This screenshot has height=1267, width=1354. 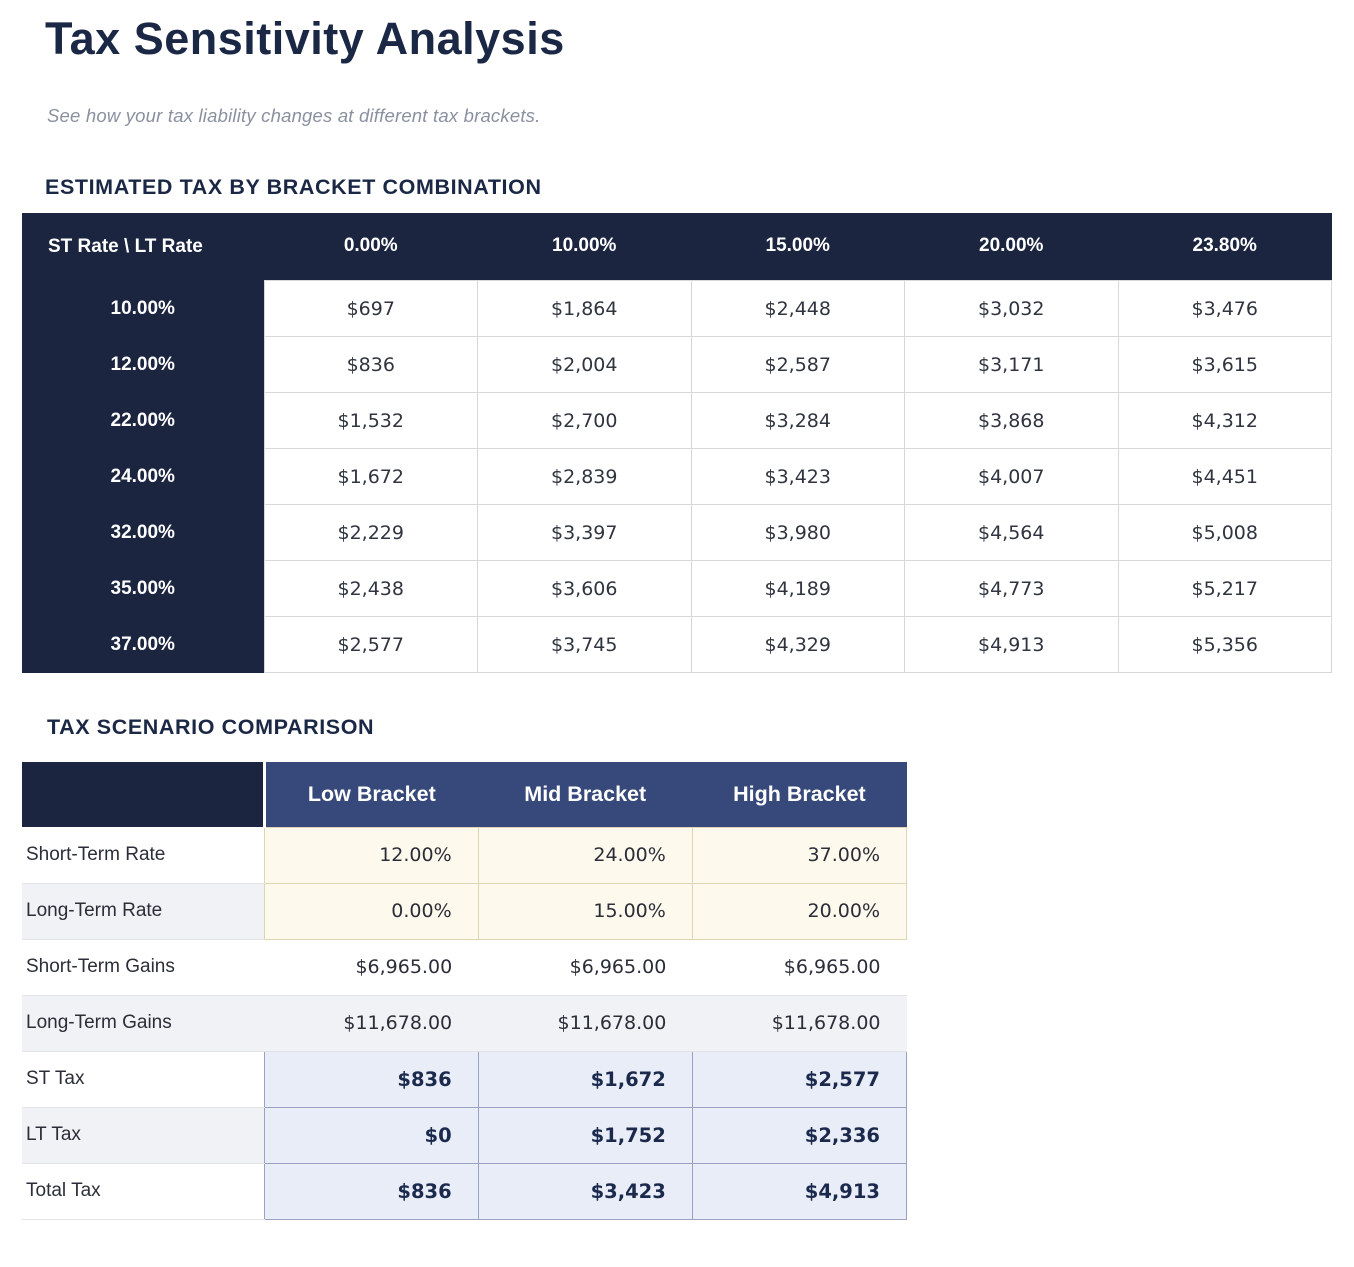 I want to click on scenario-row-label: LT Tax, so click(x=143, y=1135).